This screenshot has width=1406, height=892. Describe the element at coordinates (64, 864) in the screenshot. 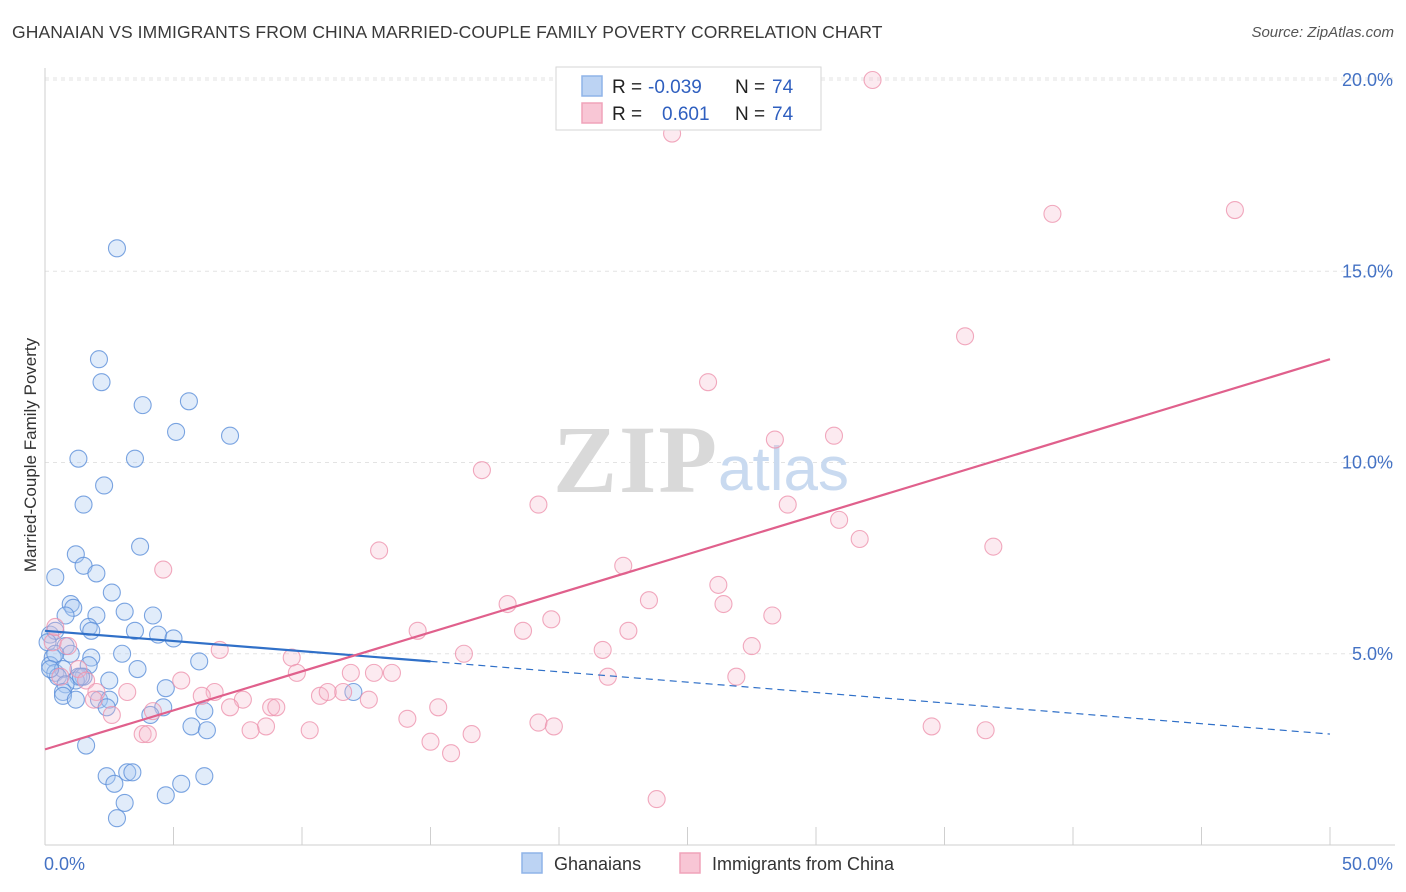

I see `x-tick-label: 0.0%` at that location.